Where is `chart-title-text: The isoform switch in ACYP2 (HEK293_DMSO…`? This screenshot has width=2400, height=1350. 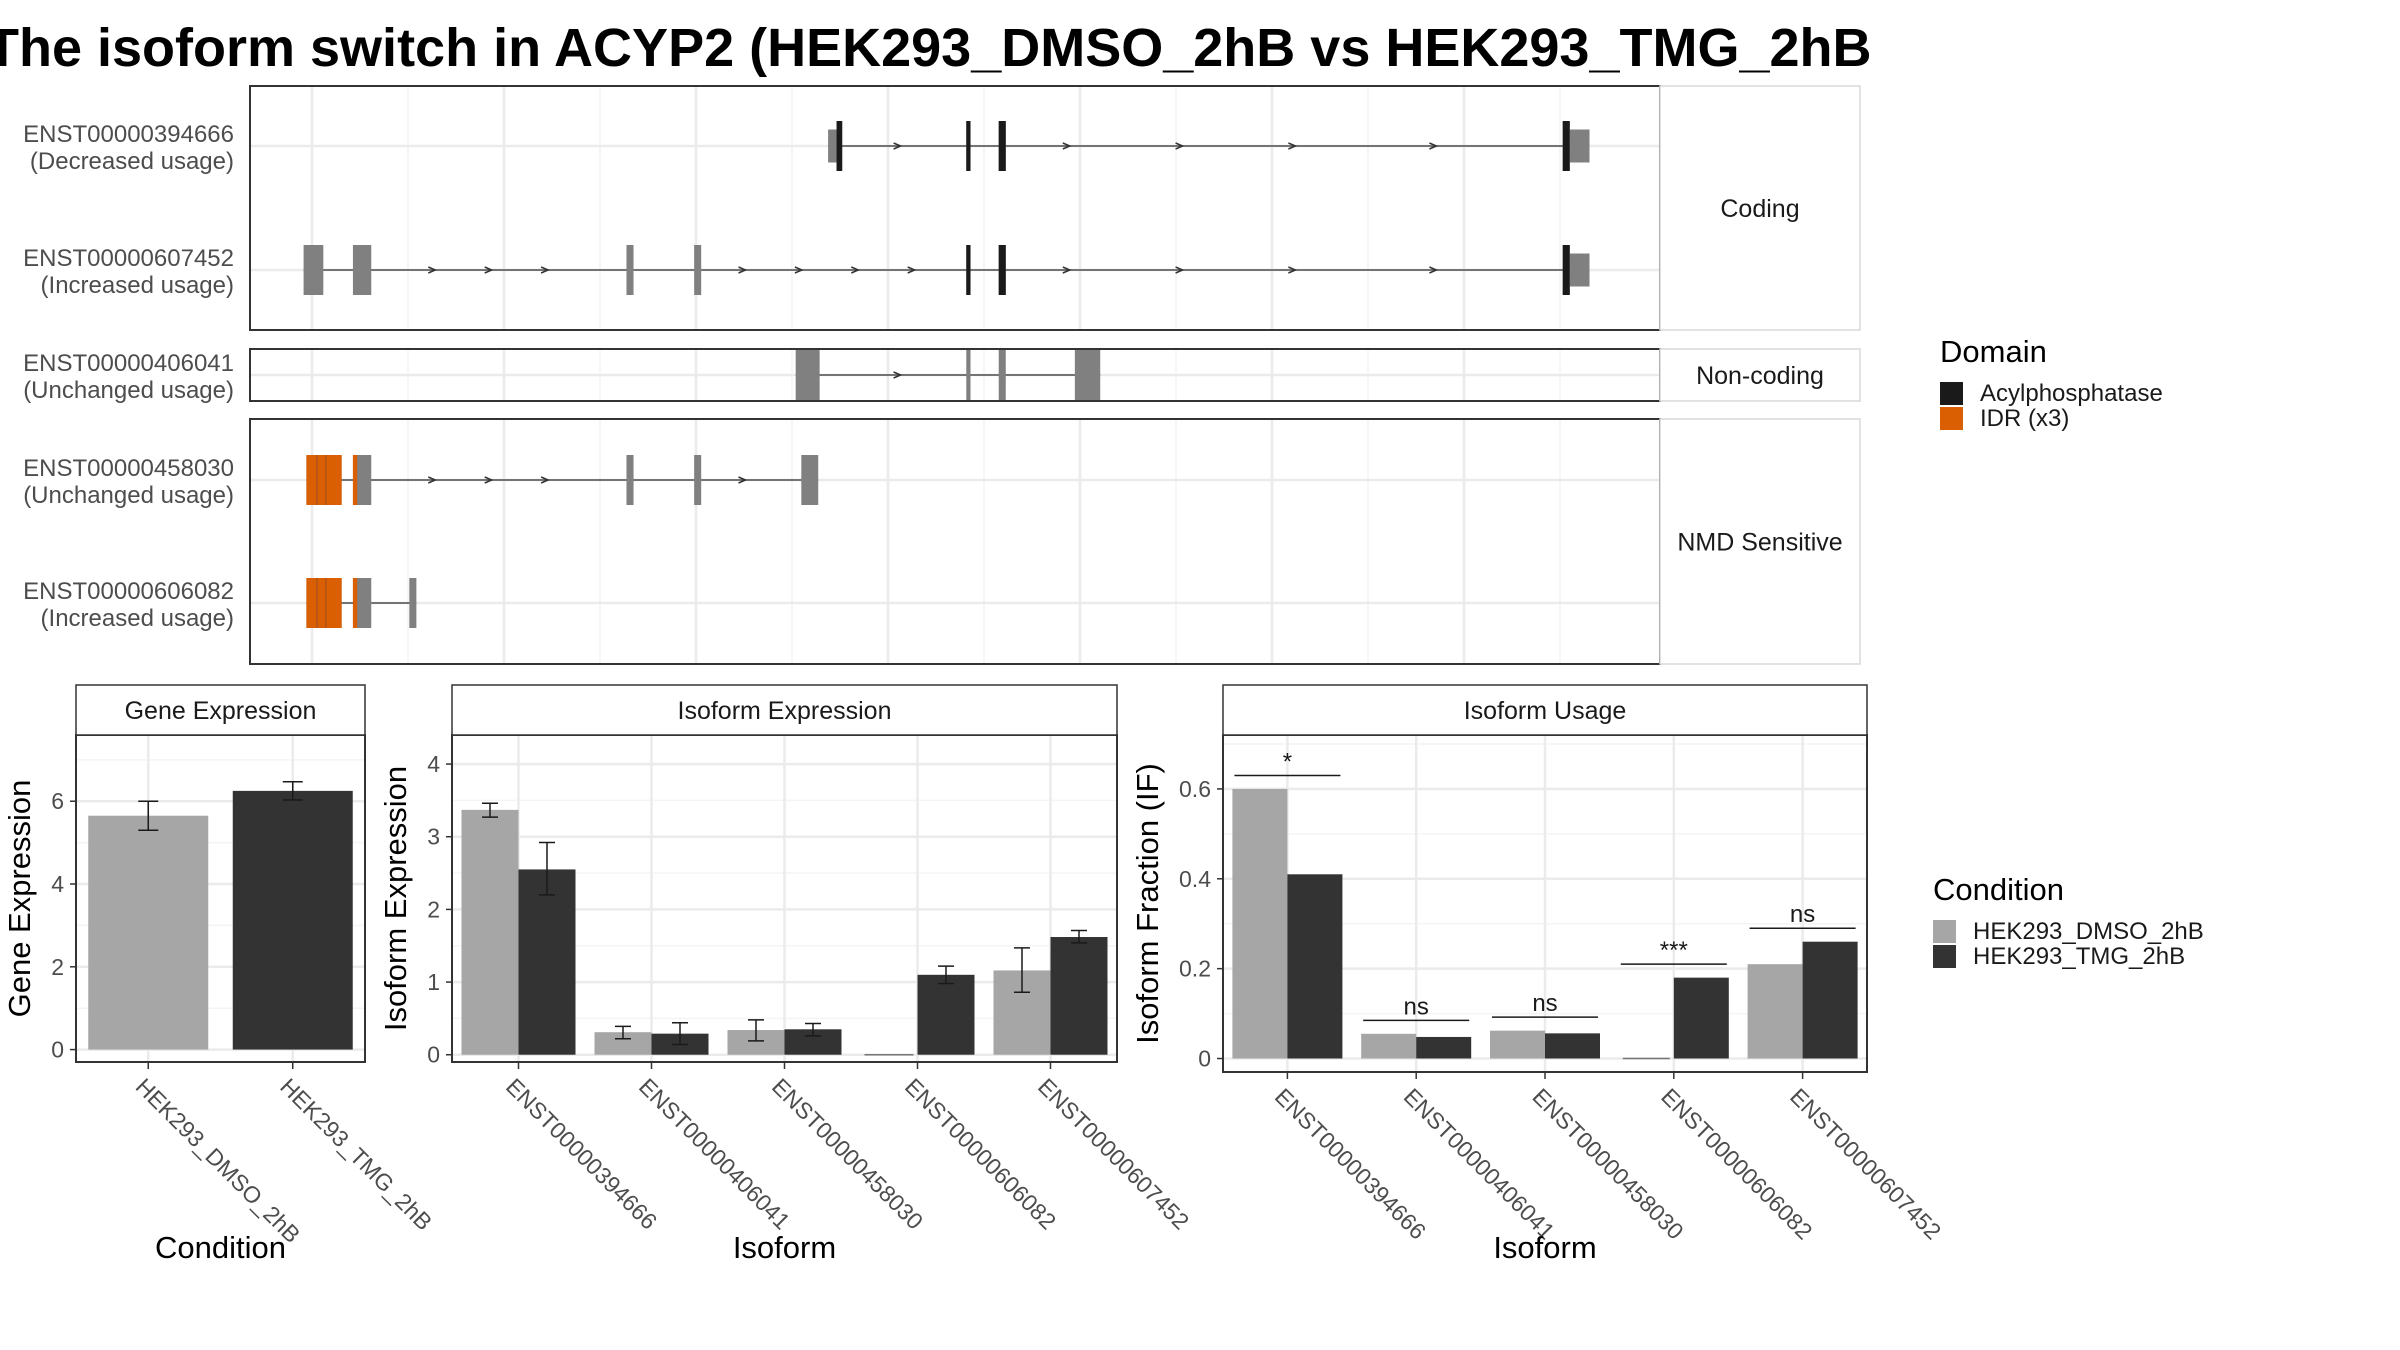
chart-title-text: The isoform switch in ACYP2 (HEK293_DMSO… is located at coordinates (935, 48).